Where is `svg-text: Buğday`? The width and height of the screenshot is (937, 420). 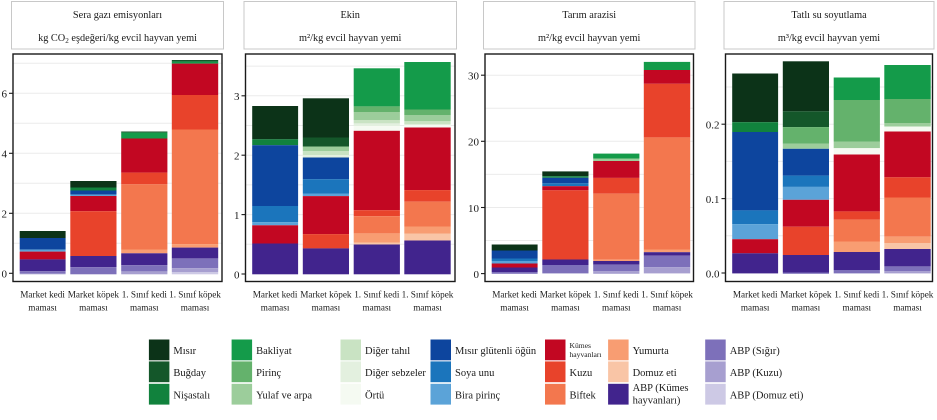 svg-text: Buğday is located at coordinates (189, 373).